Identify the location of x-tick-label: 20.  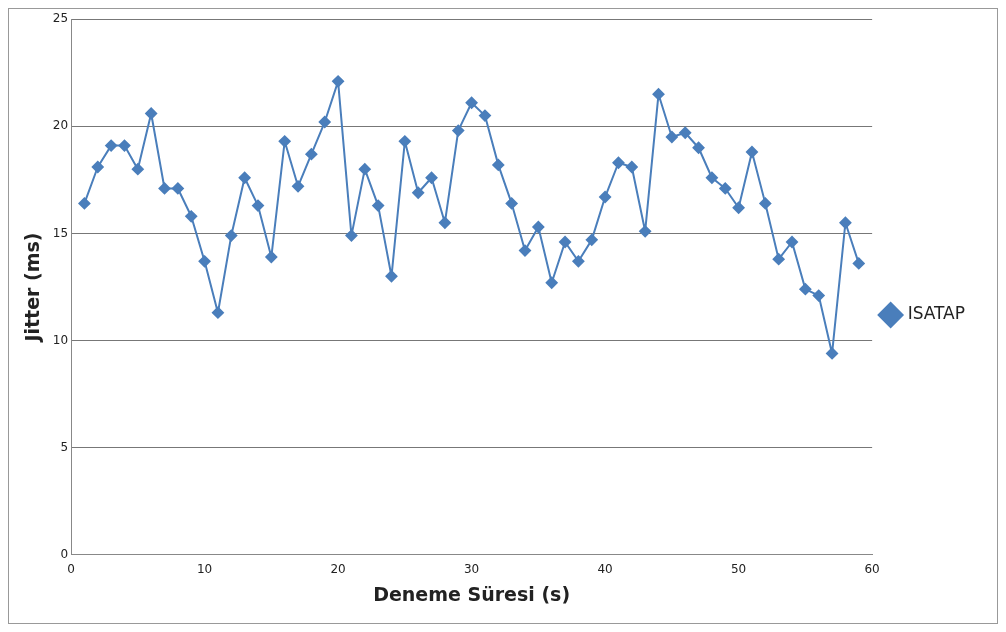
(338, 569).